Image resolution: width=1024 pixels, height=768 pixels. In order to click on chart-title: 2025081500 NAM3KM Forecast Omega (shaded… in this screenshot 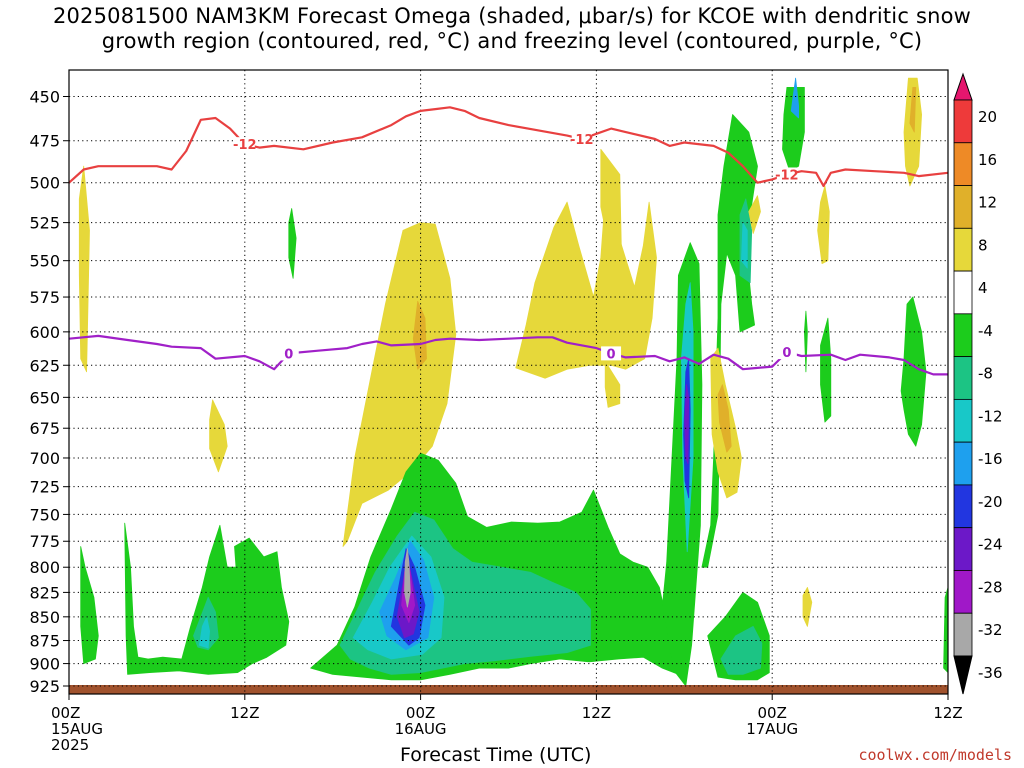, I will do `click(512, 29)`.